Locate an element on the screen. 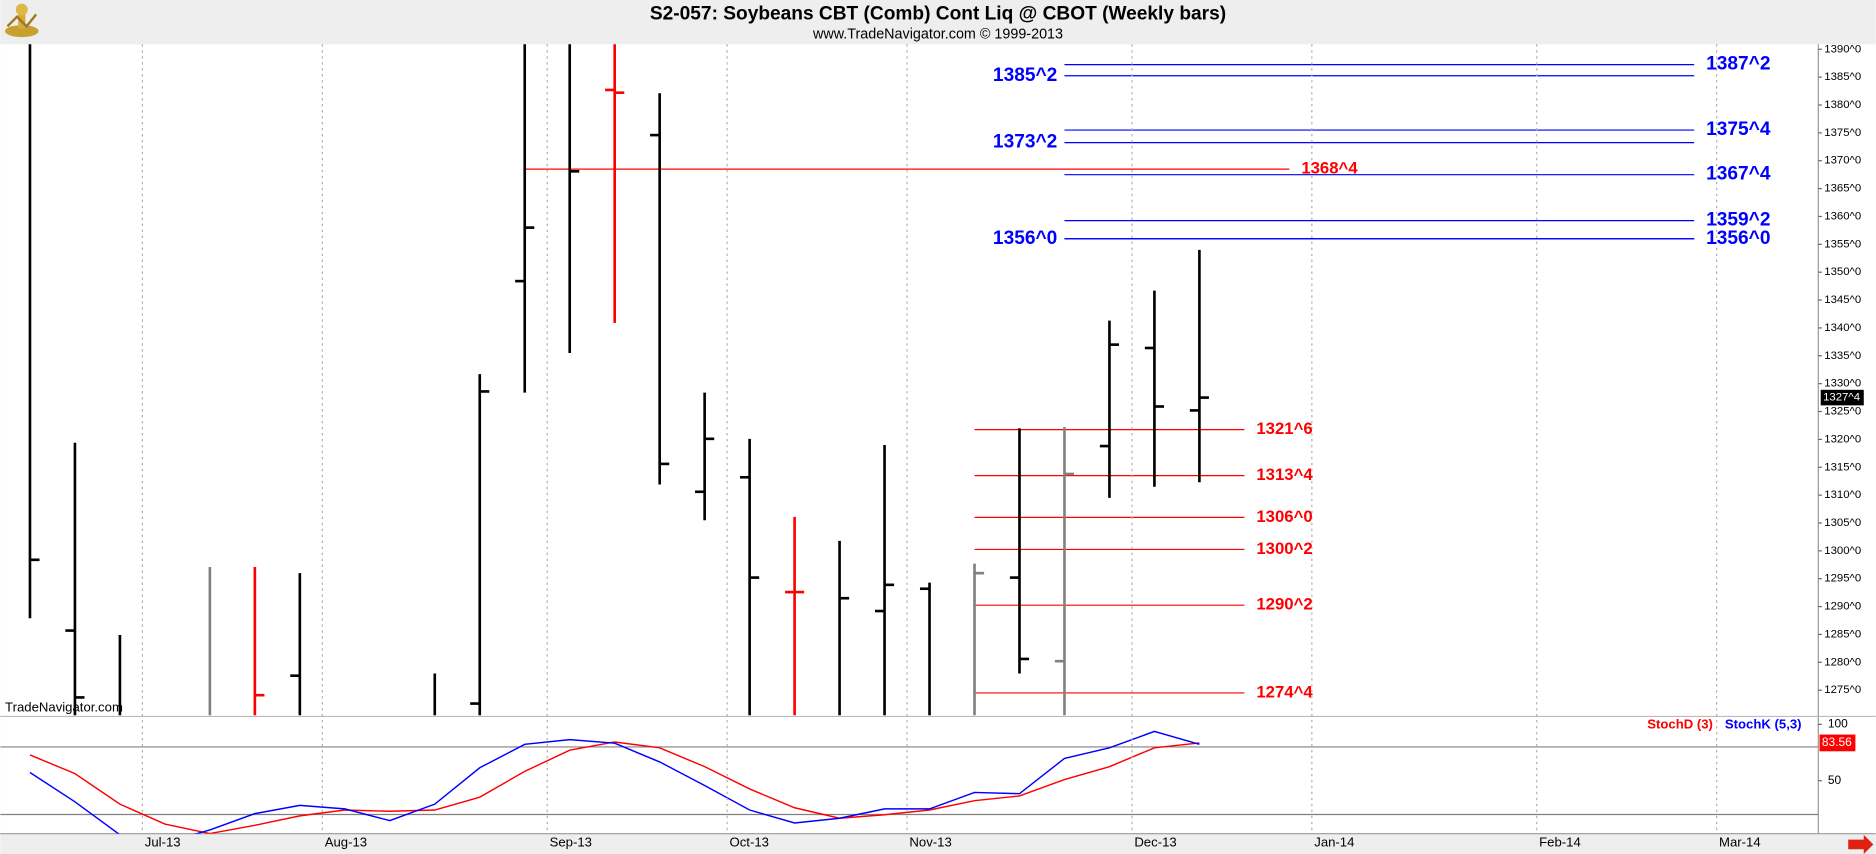 Image resolution: width=1876 pixels, height=854 pixels. level-label: 1375^4 is located at coordinates (1738, 129).